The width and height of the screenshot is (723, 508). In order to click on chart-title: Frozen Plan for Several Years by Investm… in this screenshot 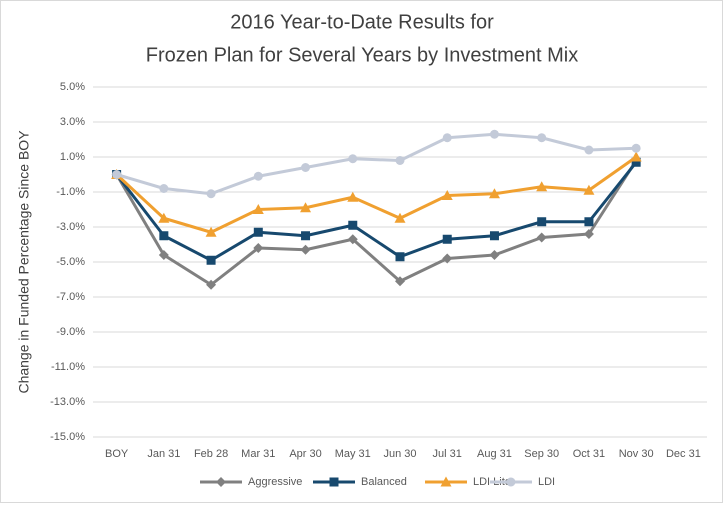, I will do `click(362, 55)`.